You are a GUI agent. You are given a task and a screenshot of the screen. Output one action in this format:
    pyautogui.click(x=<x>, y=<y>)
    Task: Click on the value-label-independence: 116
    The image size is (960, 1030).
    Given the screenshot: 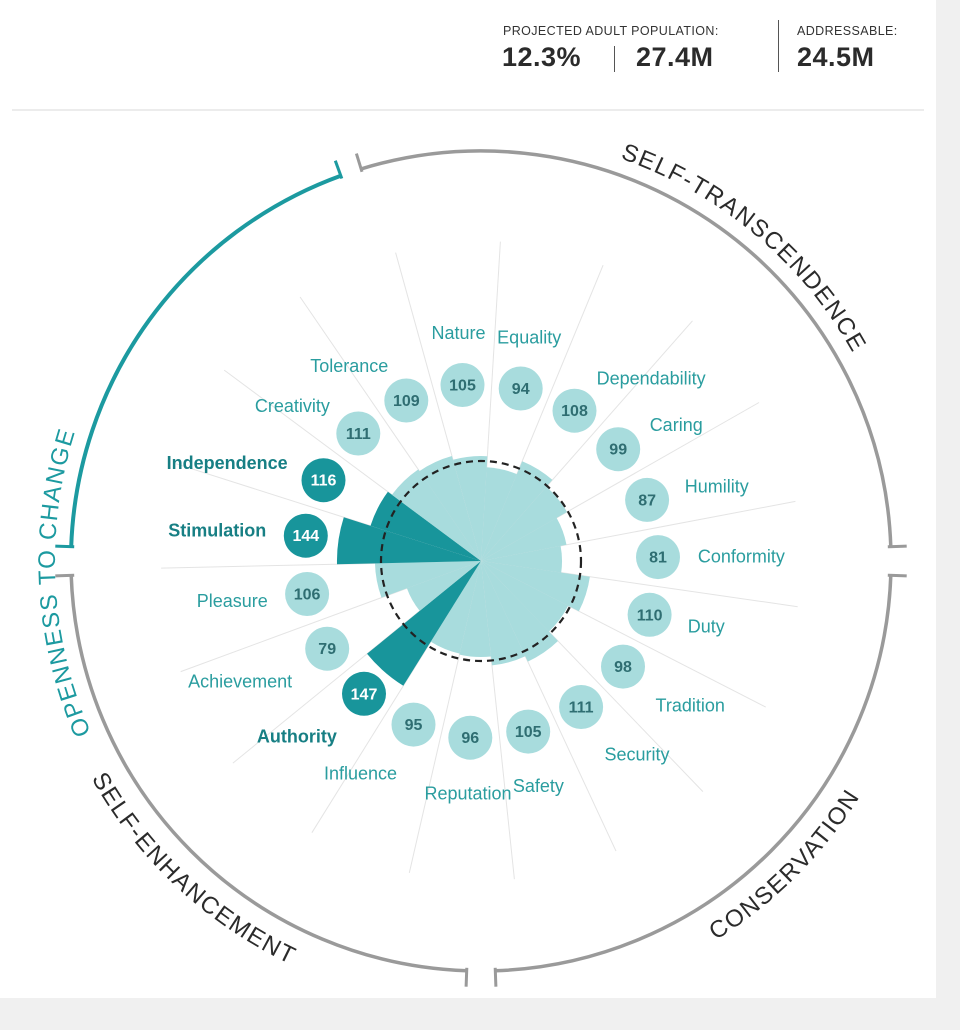 What is the action you would take?
    pyautogui.click(x=324, y=481)
    